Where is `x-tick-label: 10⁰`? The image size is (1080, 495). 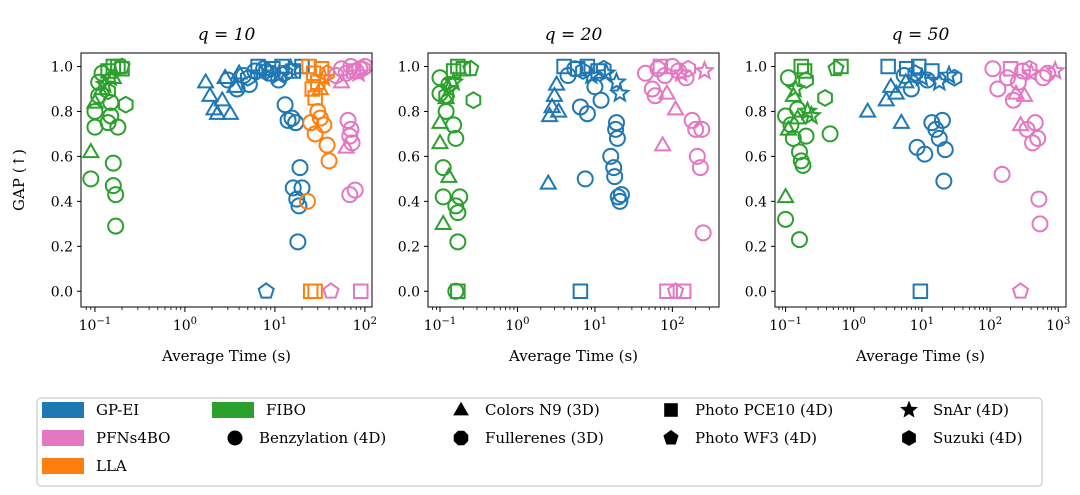 x-tick-label: 10⁰ is located at coordinates (854, 325).